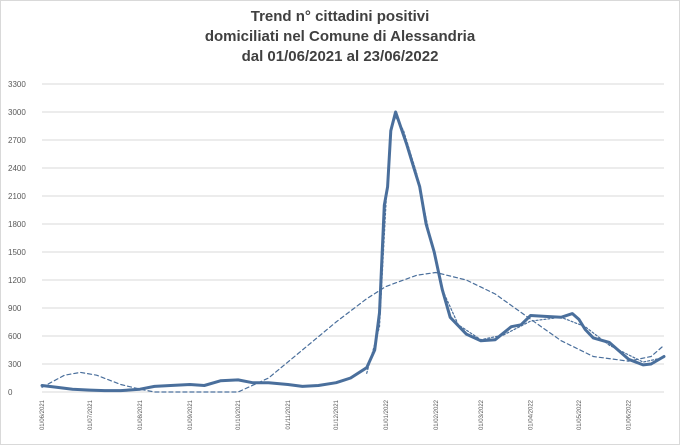  I want to click on x-tick-label: 01/10/2021, so click(239, 414).